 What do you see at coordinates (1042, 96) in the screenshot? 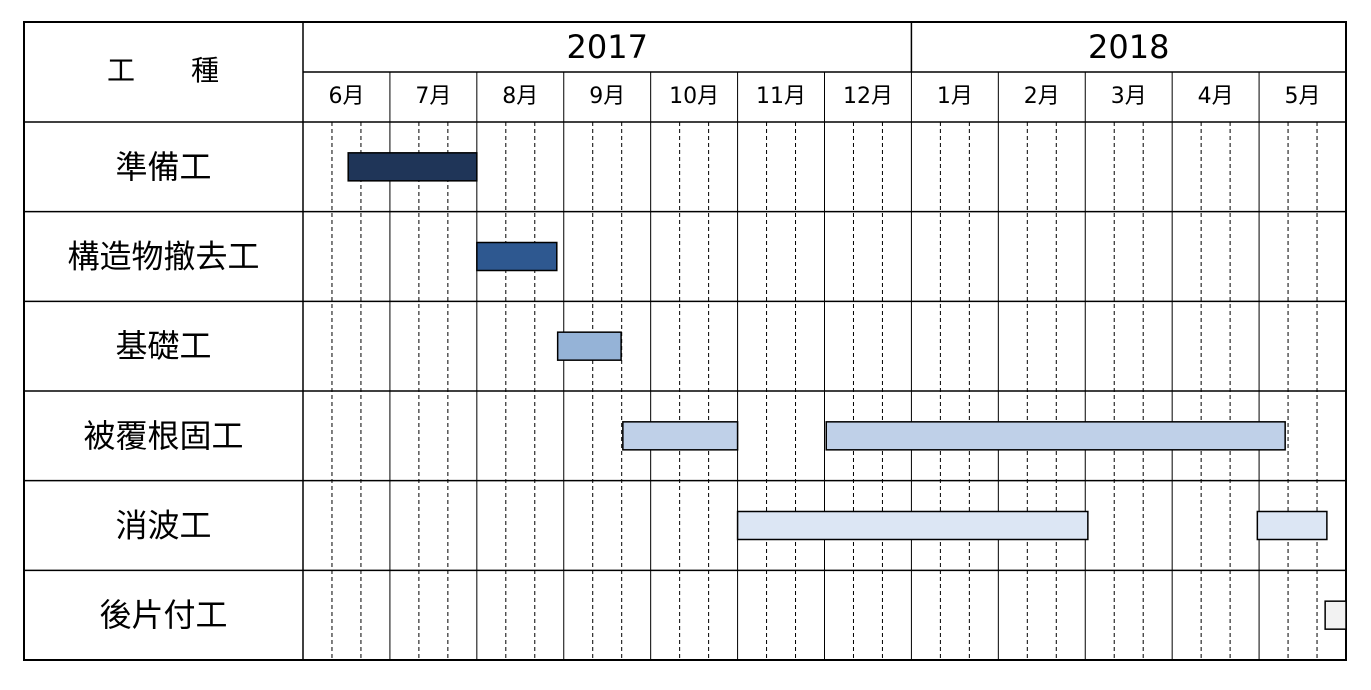
I see `month-label: 2月` at bounding box center [1042, 96].